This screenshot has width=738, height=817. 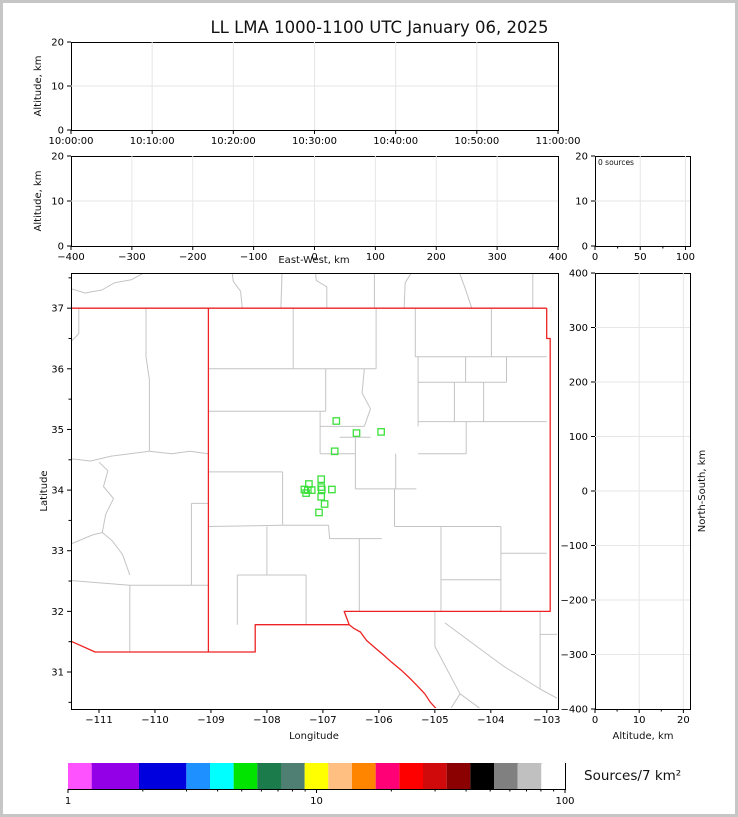 What do you see at coordinates (395, 141) in the screenshot?
I see `tick-label: 10:40:00` at bounding box center [395, 141].